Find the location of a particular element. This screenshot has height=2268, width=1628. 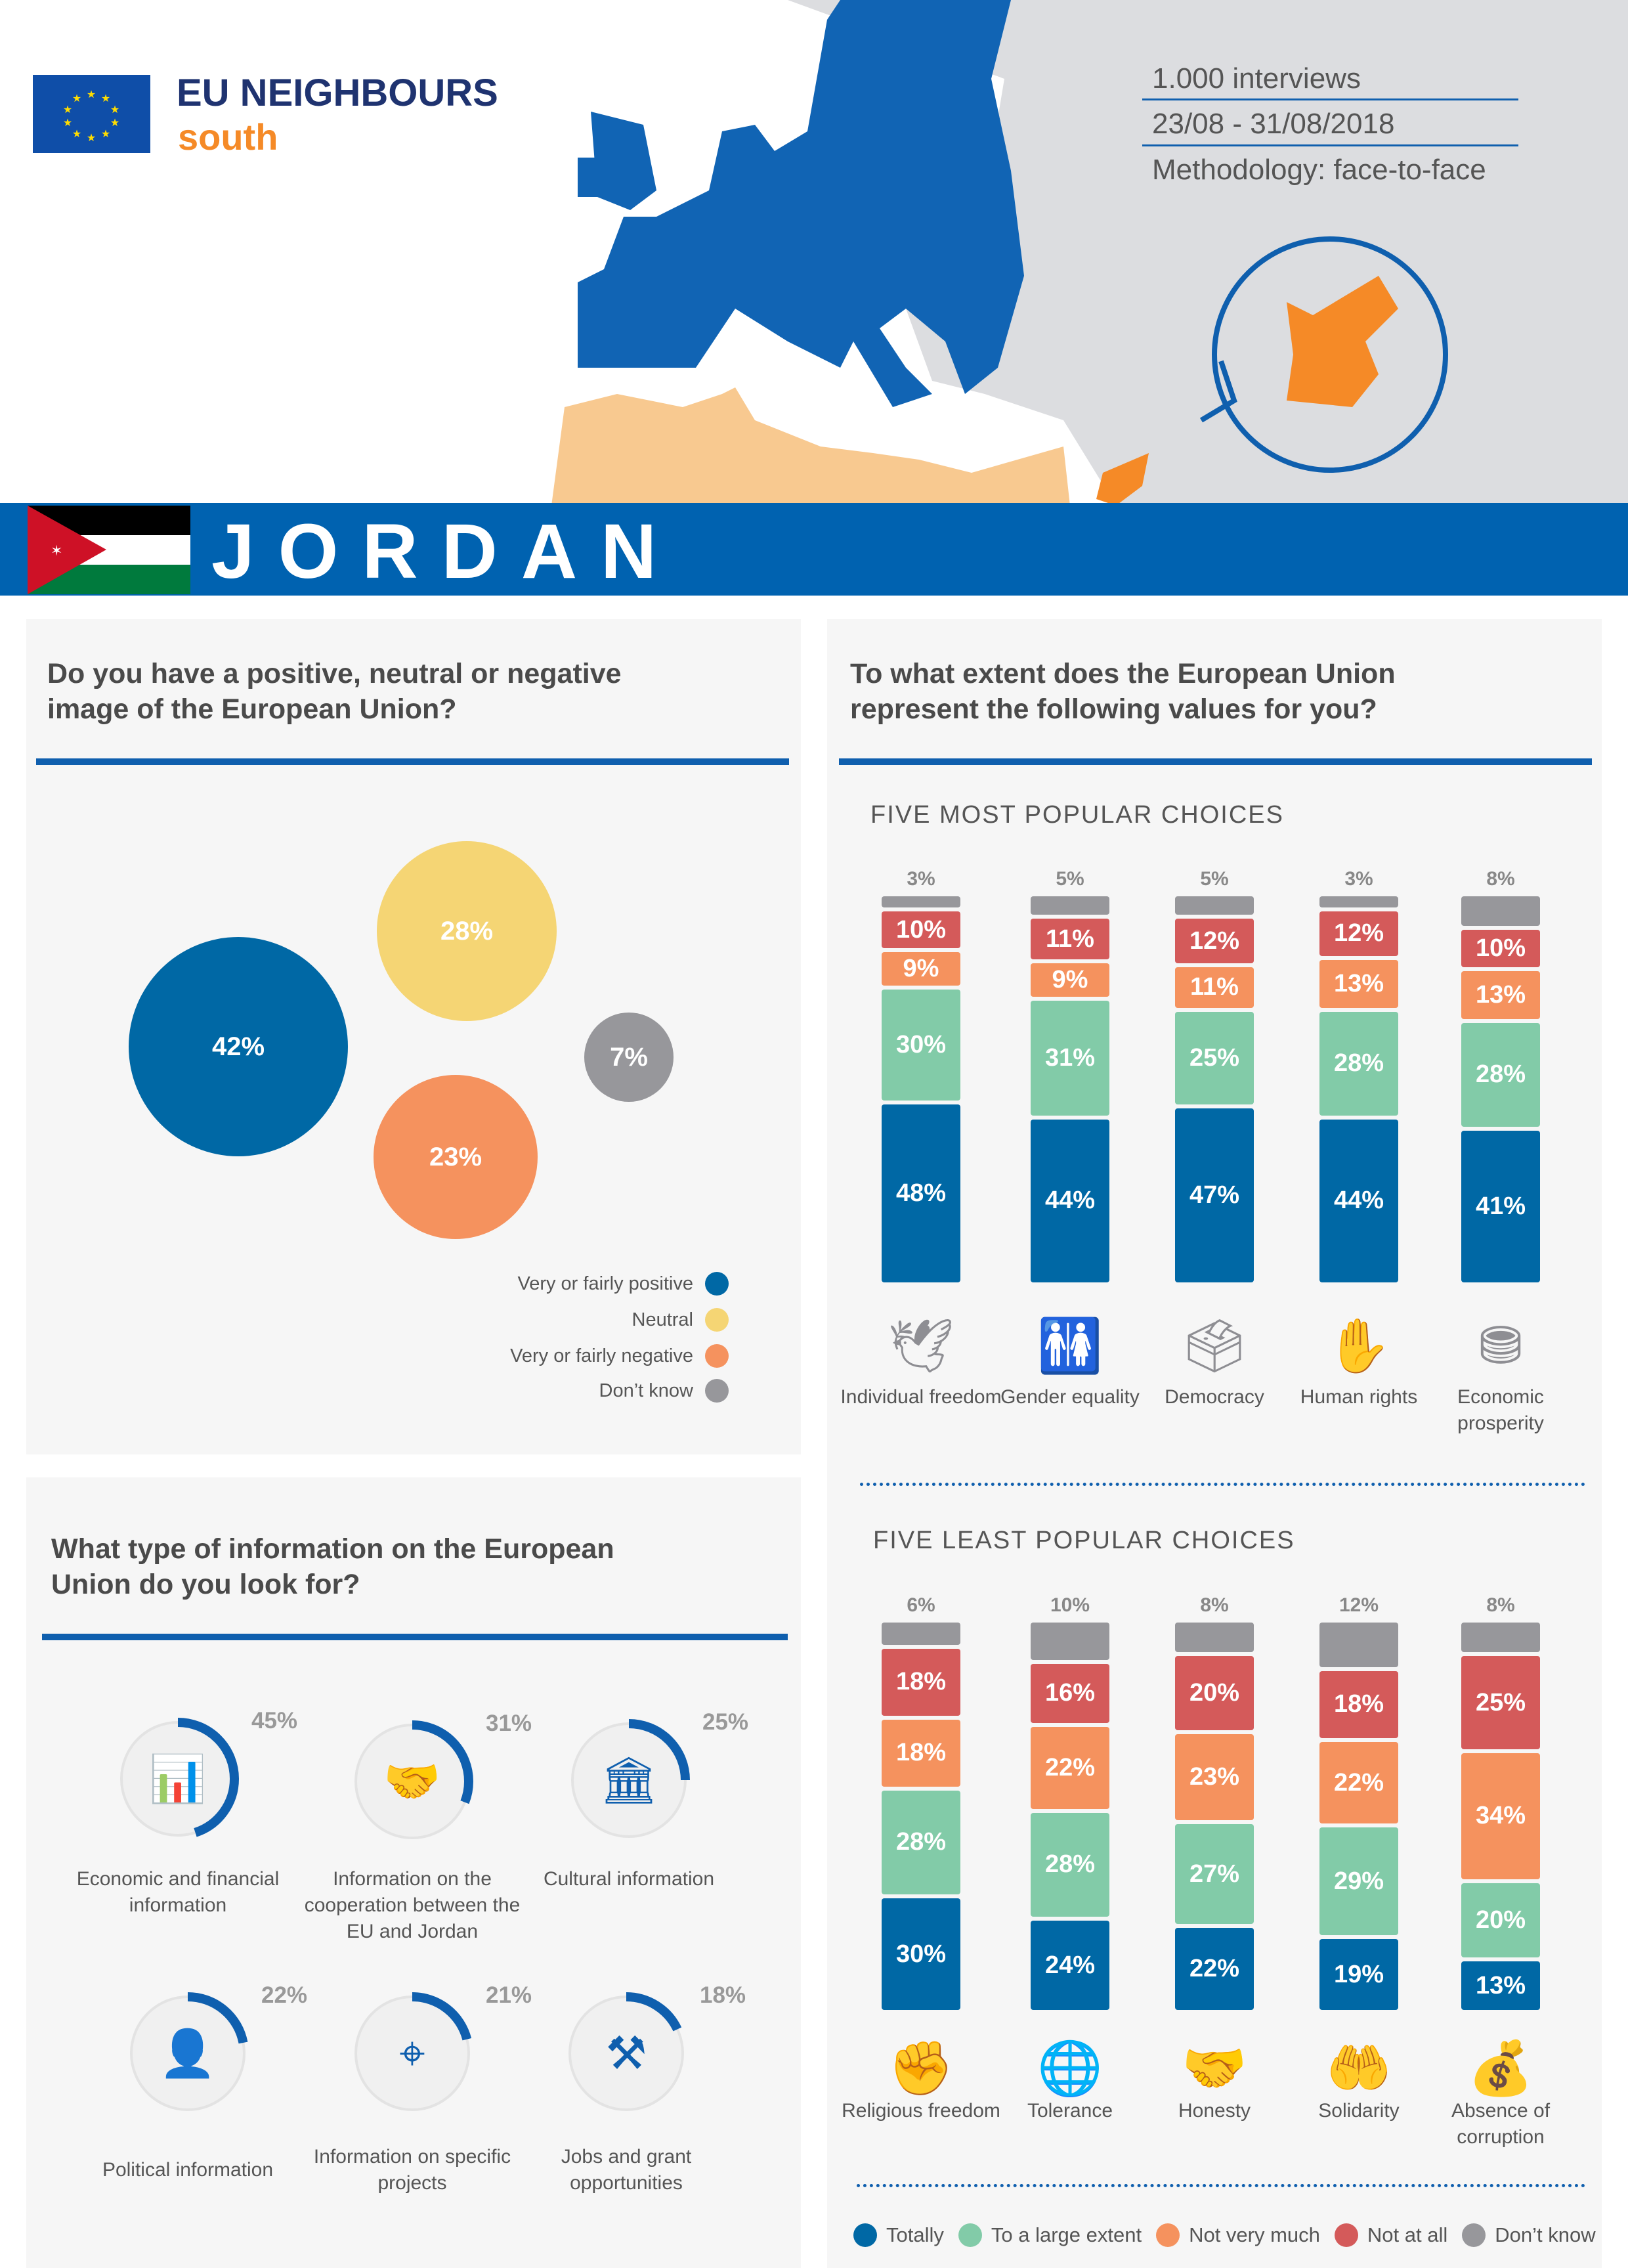

bar-segment-not-at-all: 16% is located at coordinates (1070, 1693).